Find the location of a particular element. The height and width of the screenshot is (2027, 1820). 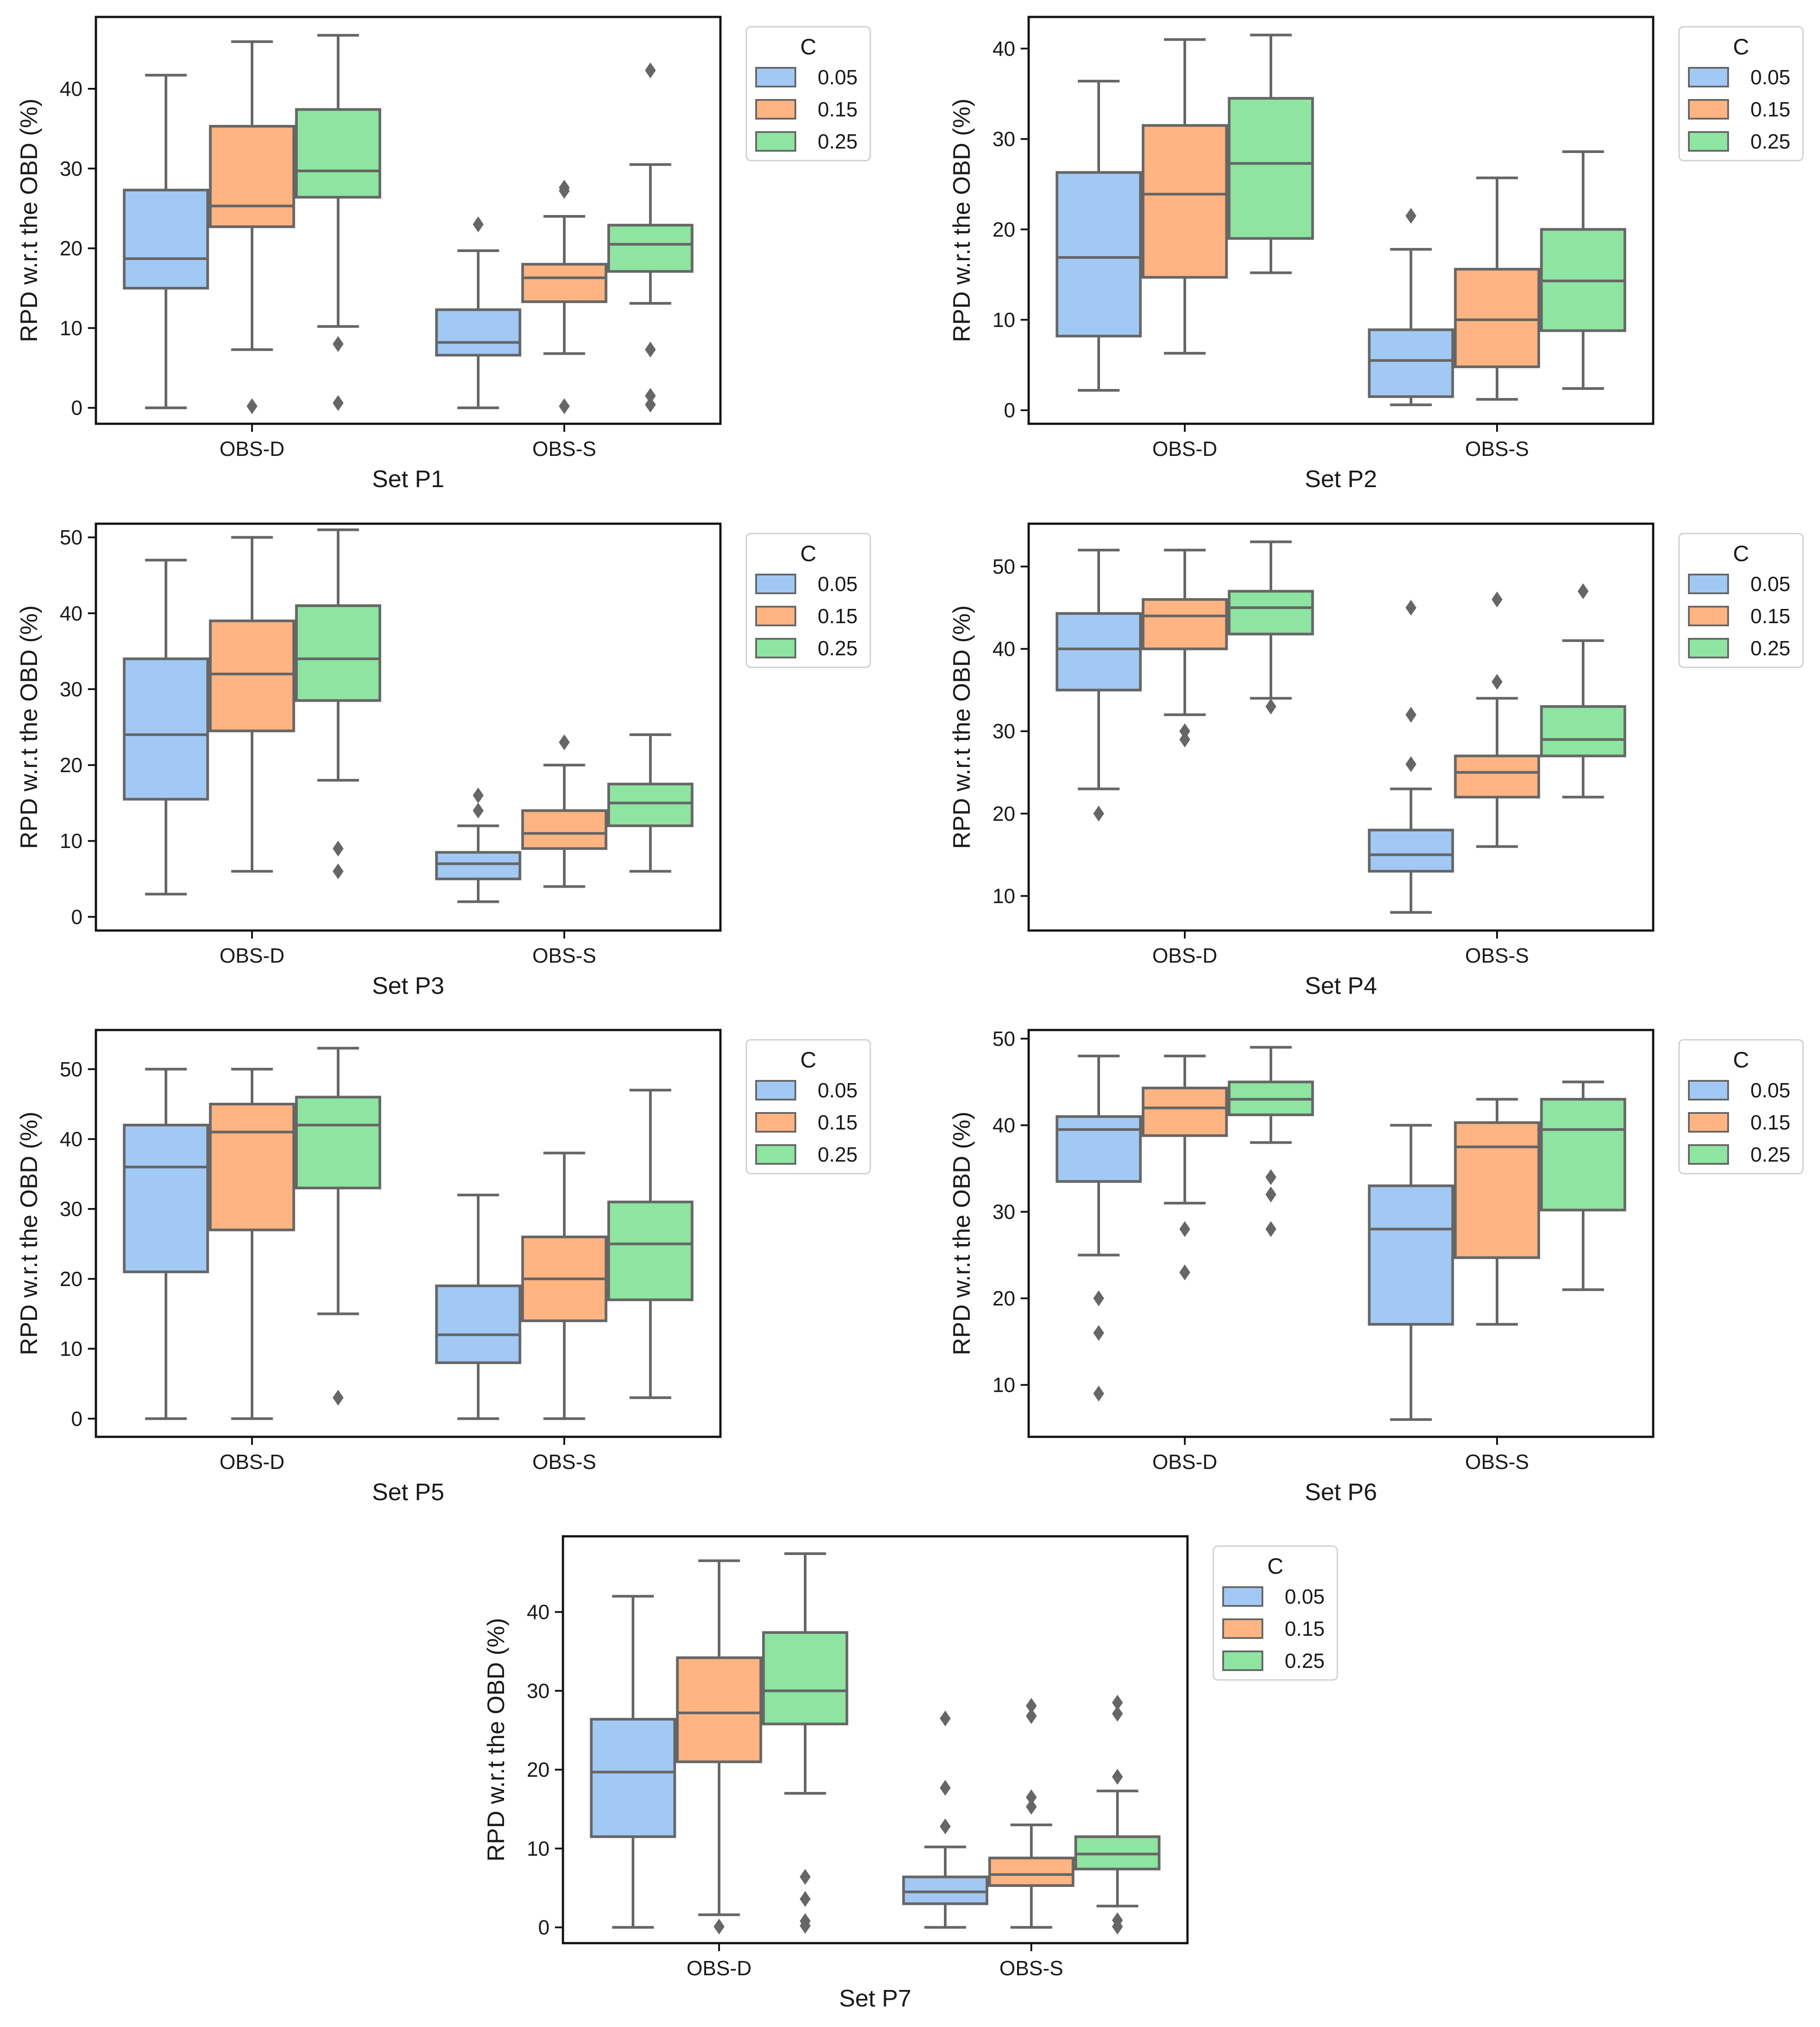

x-axis-title: Set P7 is located at coordinates (875, 1998).